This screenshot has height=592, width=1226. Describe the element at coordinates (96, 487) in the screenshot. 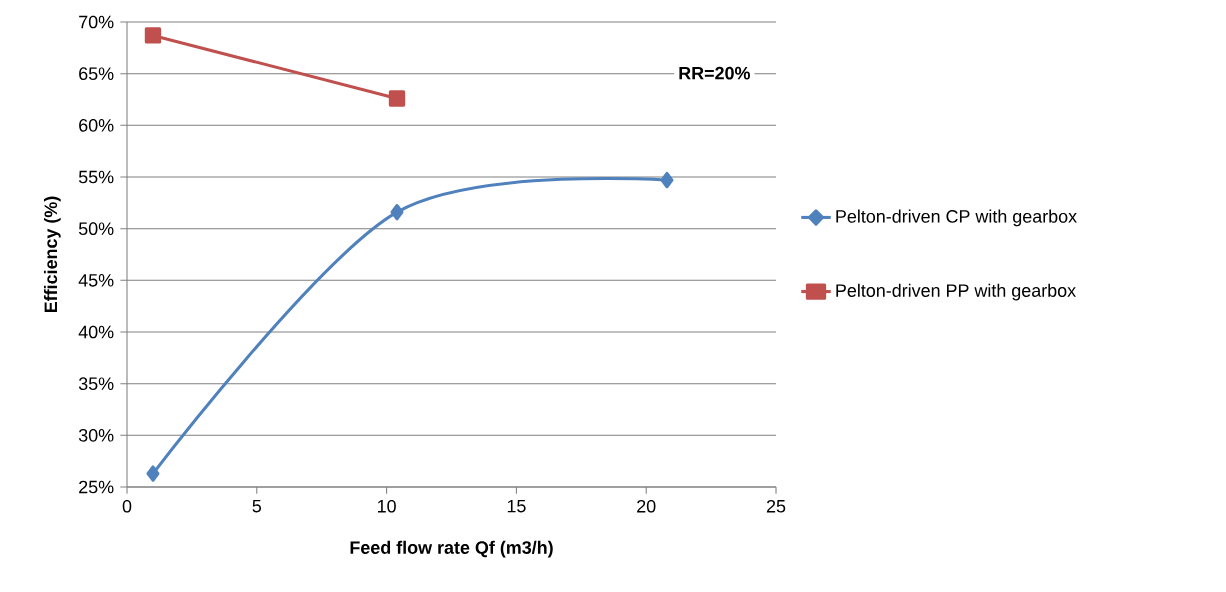

I see `y-tick-label: 25%` at that location.